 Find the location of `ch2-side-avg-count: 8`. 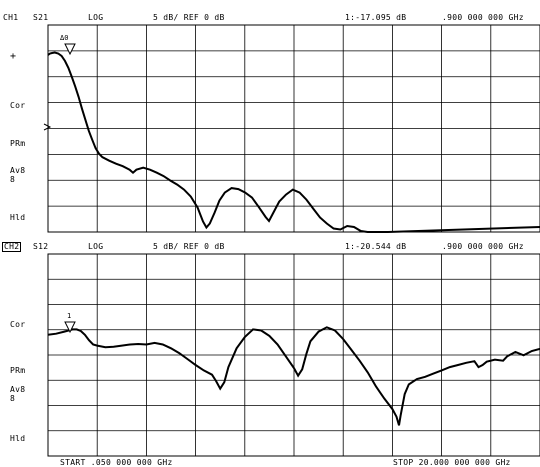

ch2-side-avg-count: 8 is located at coordinates (13, 398).